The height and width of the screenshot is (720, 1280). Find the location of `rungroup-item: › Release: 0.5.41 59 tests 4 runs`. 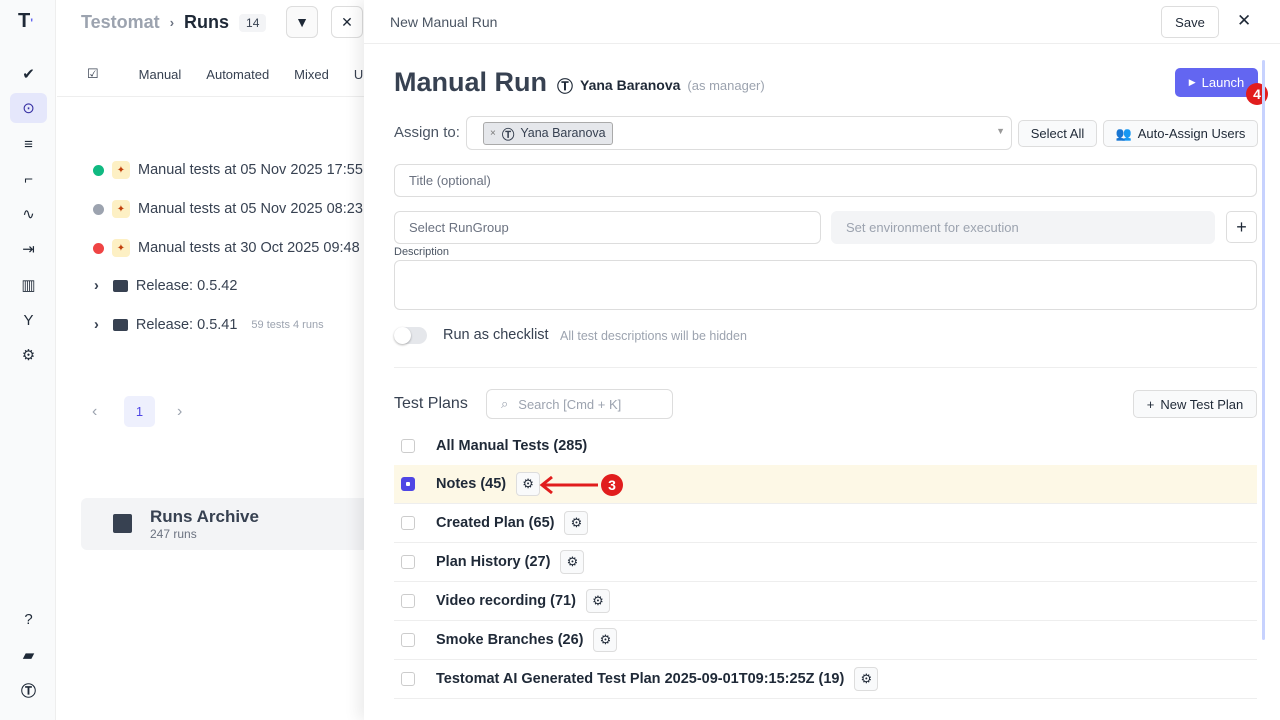

rungroup-item: › Release: 0.5.41 59 tests 4 runs is located at coordinates (209, 325).